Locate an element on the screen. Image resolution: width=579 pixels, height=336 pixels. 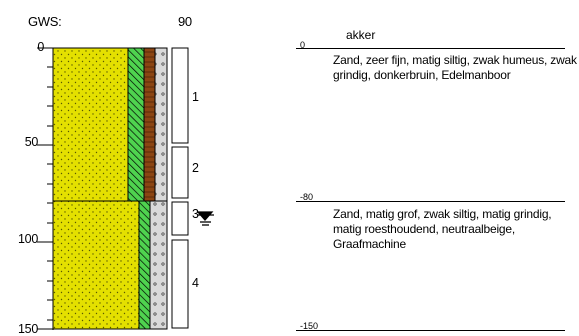
silt-hatch-lower is located at coordinates (144, 265).